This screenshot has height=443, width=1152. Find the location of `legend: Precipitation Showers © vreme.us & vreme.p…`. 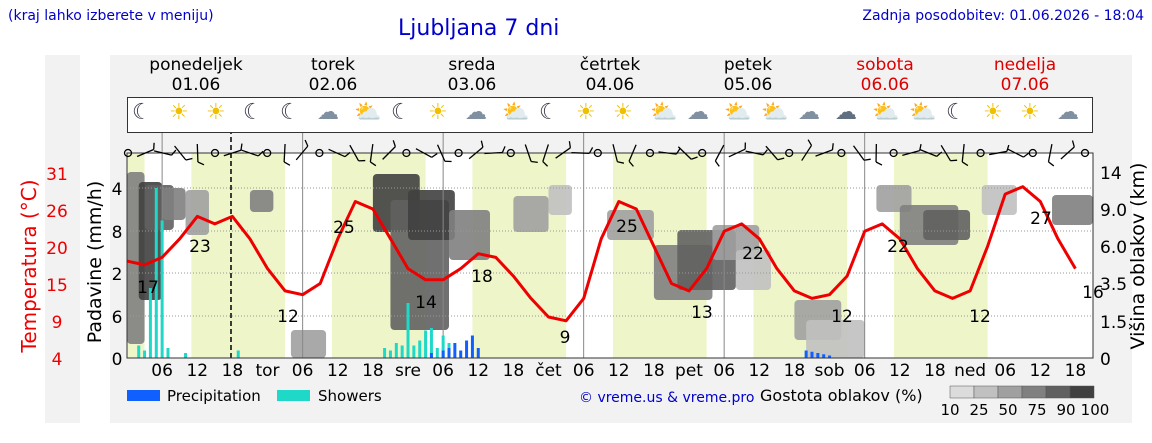

legend: Precipitation Showers © vreme.us & vreme.p… is located at coordinates (618, 402).